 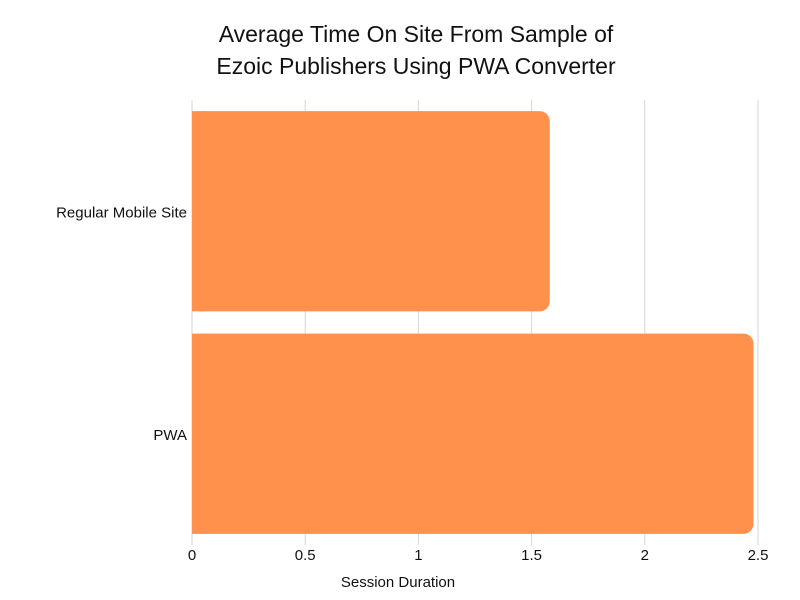 I want to click on category-label: PWA, so click(x=170, y=435).